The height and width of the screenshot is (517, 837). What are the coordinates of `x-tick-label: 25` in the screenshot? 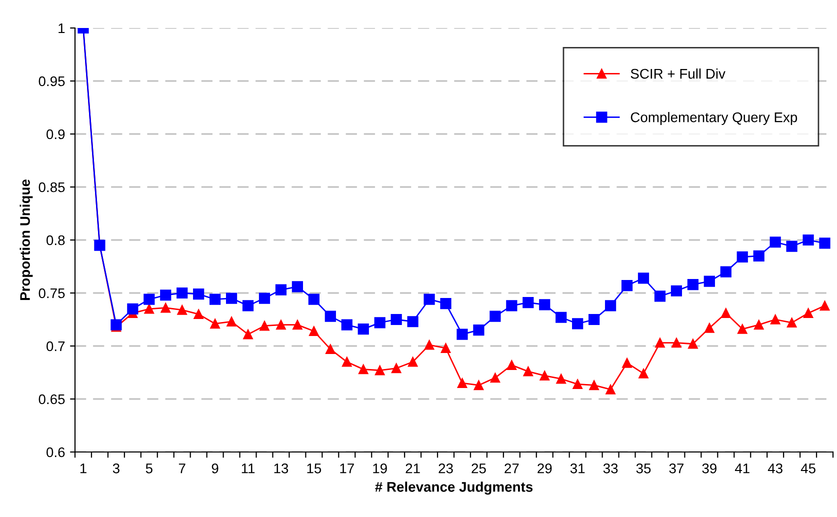 It's located at (479, 468).